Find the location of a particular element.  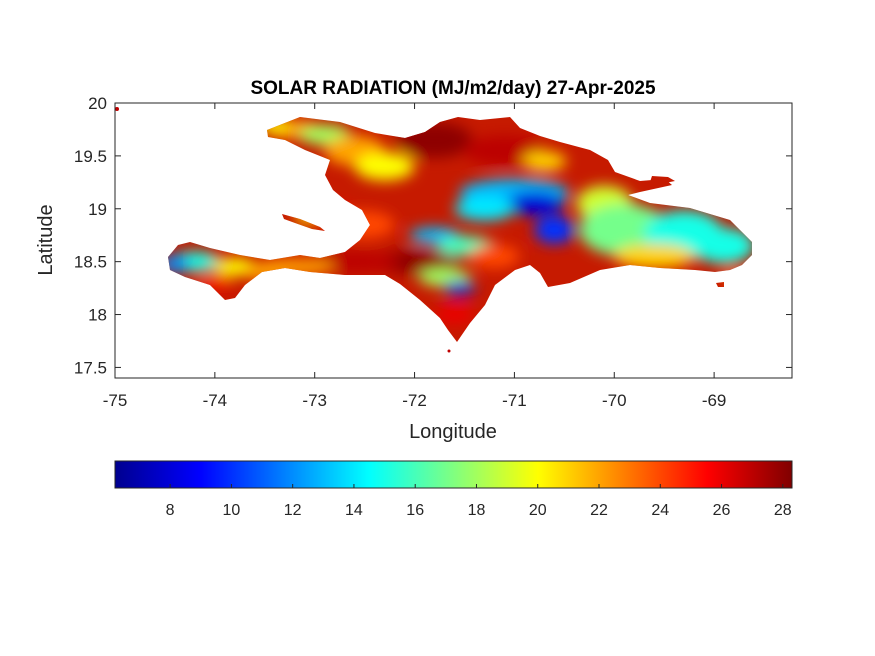

x-axis-label: Longitude is located at coordinates (453, 432).